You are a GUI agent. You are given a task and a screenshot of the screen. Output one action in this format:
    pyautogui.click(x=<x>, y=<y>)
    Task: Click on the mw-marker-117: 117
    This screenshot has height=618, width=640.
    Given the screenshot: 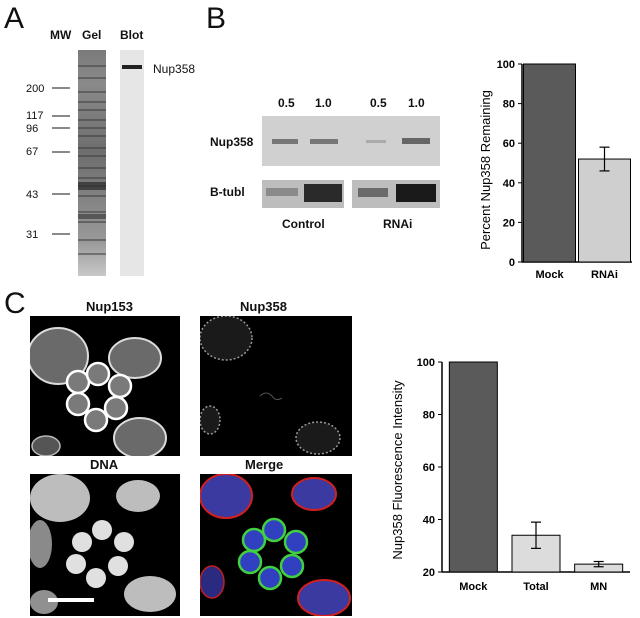 What is the action you would take?
    pyautogui.click(x=35, y=116)
    